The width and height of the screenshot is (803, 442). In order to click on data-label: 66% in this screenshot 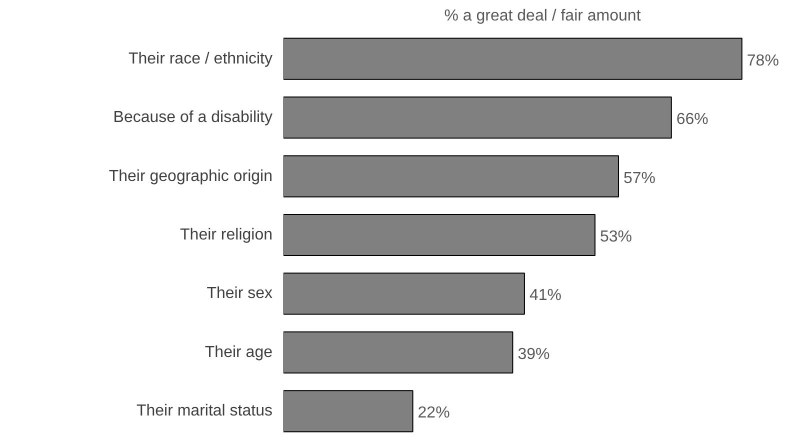, I will do `click(692, 119)`.